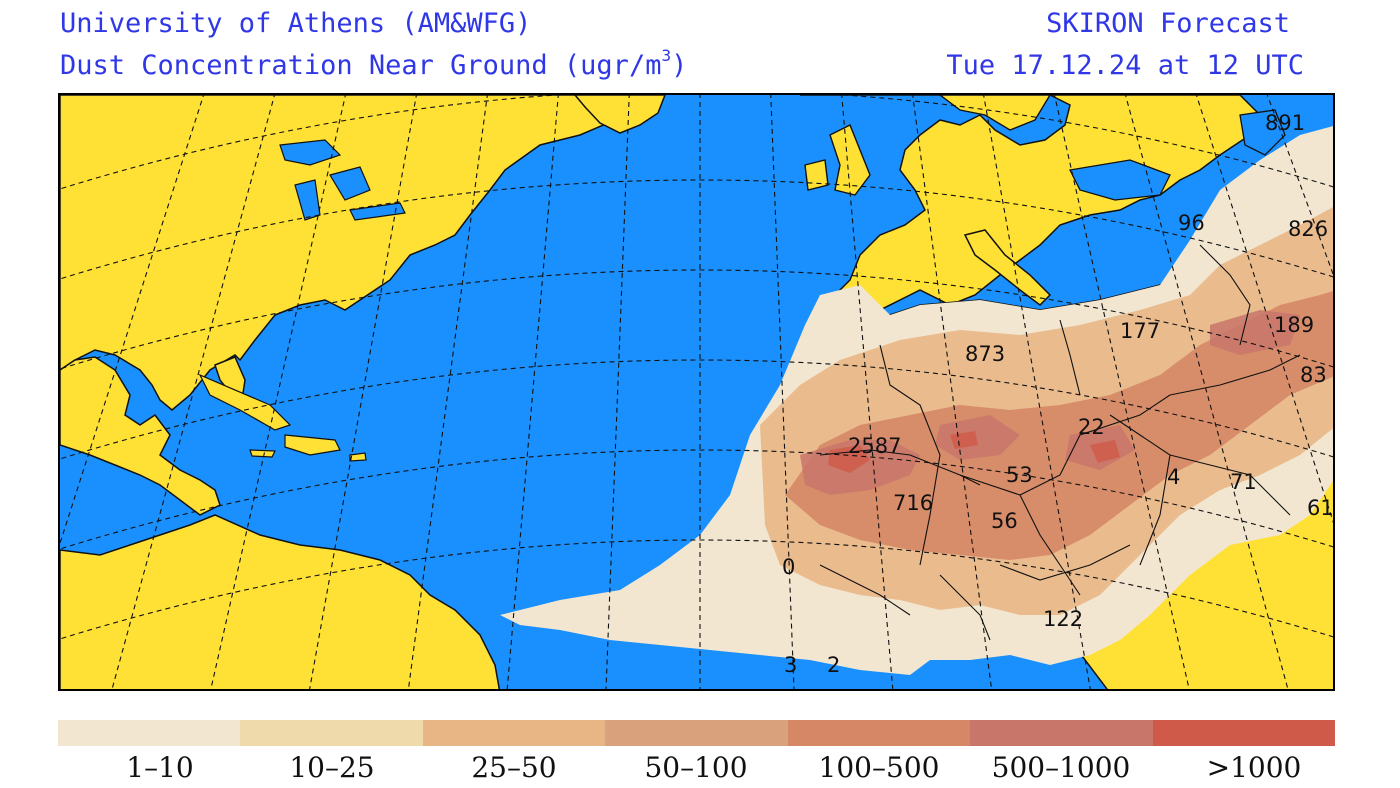  What do you see at coordinates (789, 567) in the screenshot?
I see `value-label: 0` at bounding box center [789, 567].